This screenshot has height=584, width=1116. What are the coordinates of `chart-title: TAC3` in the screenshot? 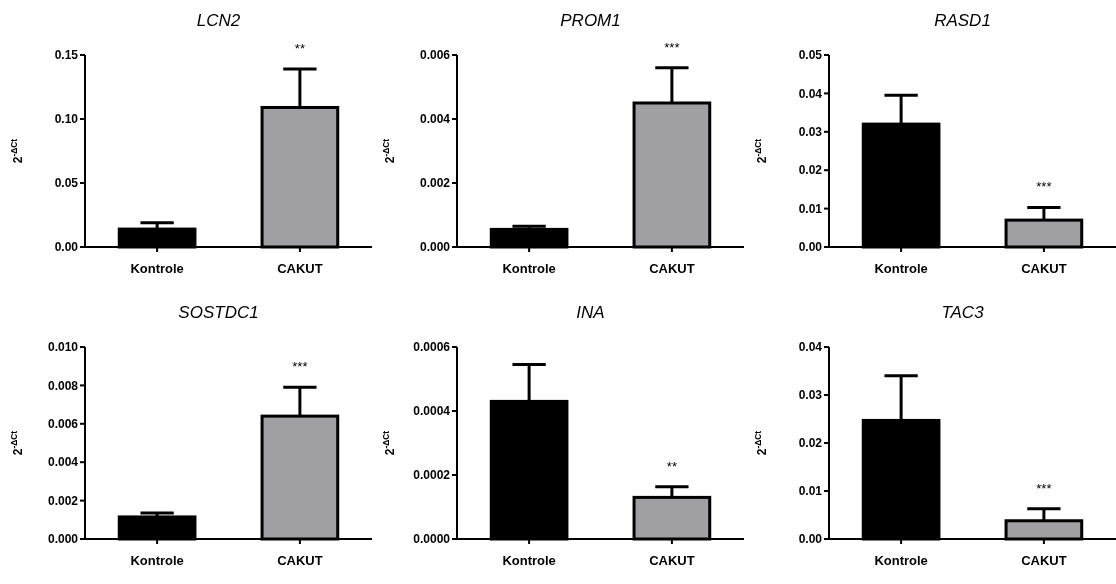 It's located at (963, 312).